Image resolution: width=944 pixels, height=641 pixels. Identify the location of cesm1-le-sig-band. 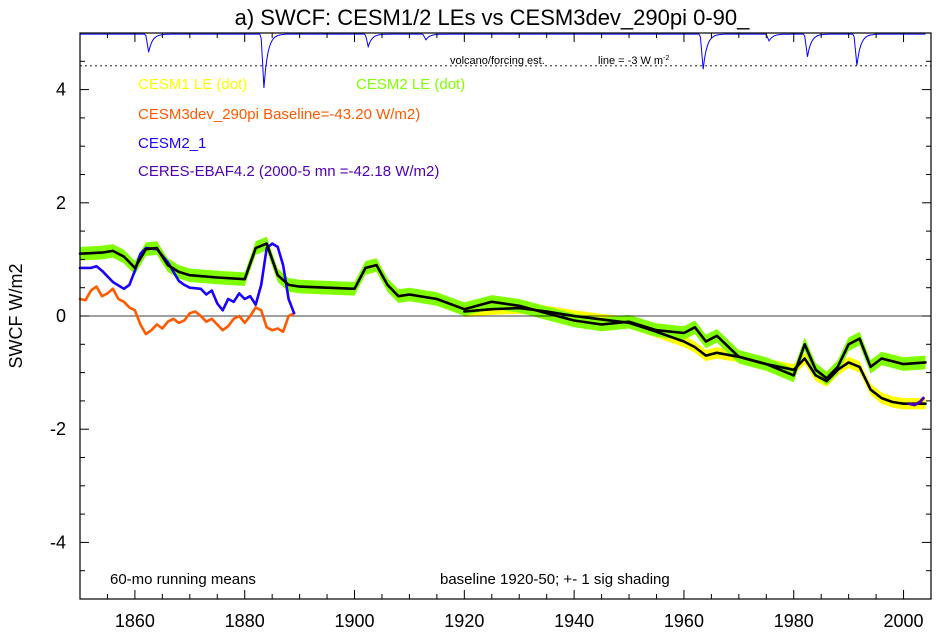
(695, 356).